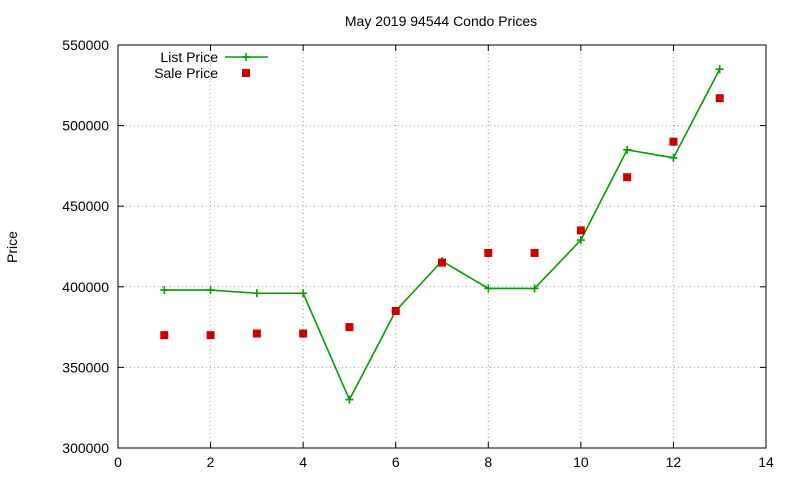  I want to click on x-tick-label: 12, so click(674, 462).